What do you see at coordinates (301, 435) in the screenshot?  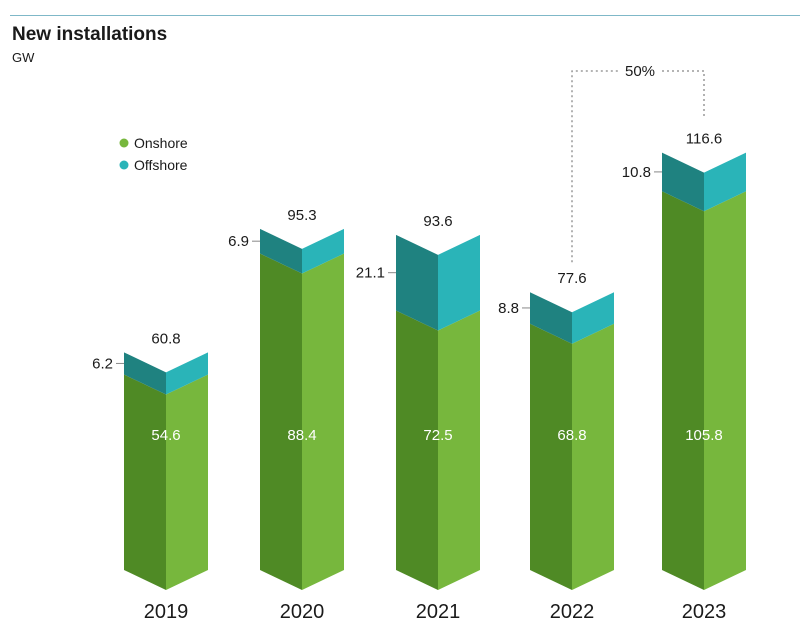 I see `onshore-label: 88.4` at bounding box center [301, 435].